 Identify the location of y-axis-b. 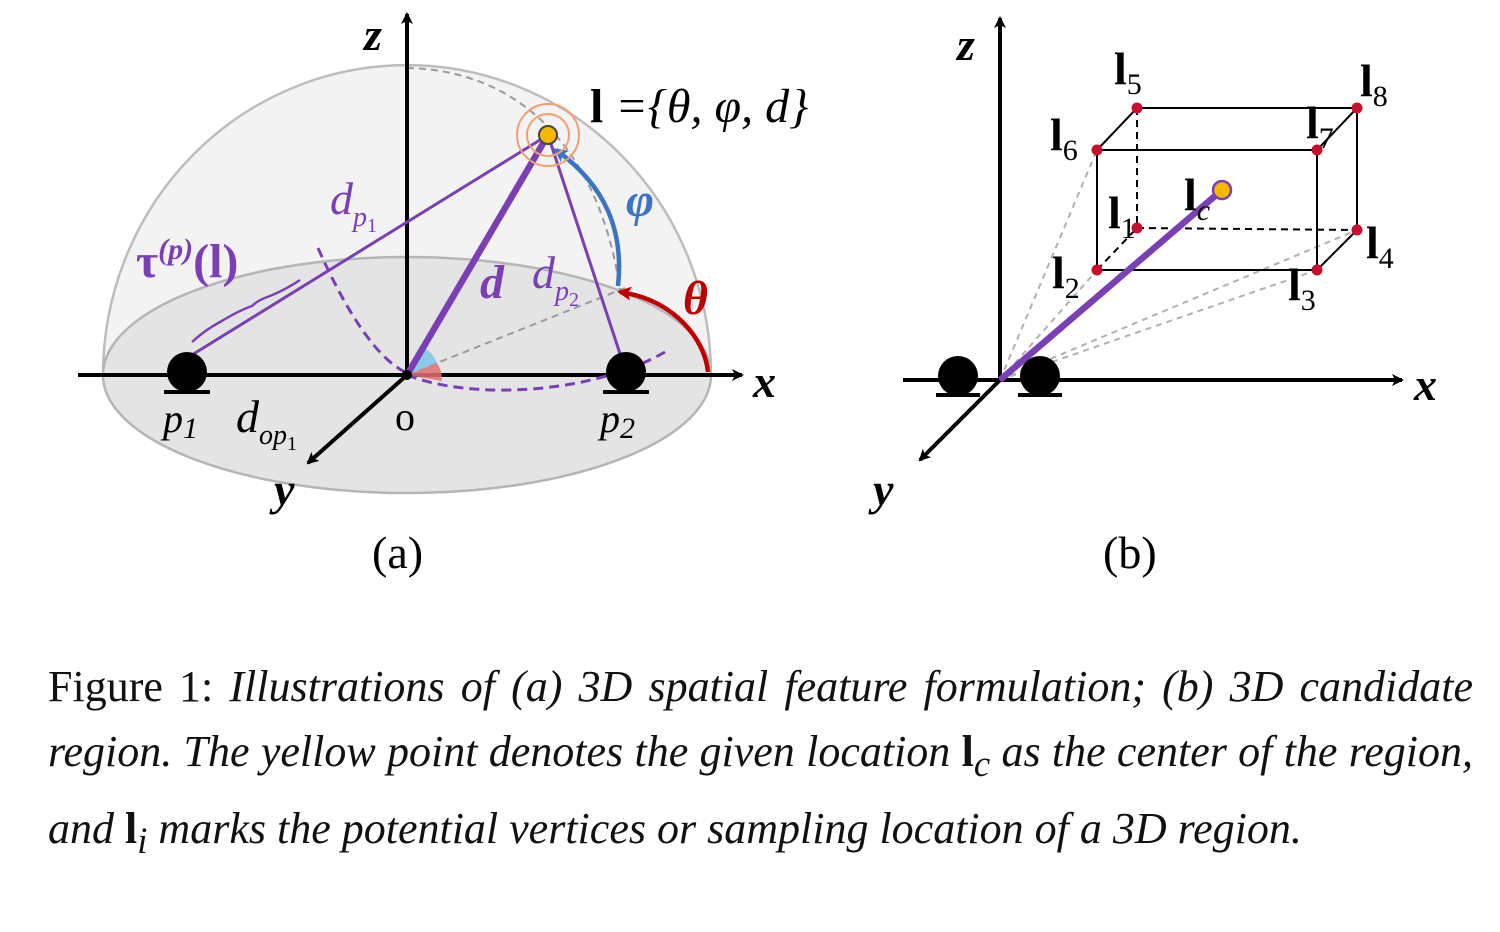
(960, 420).